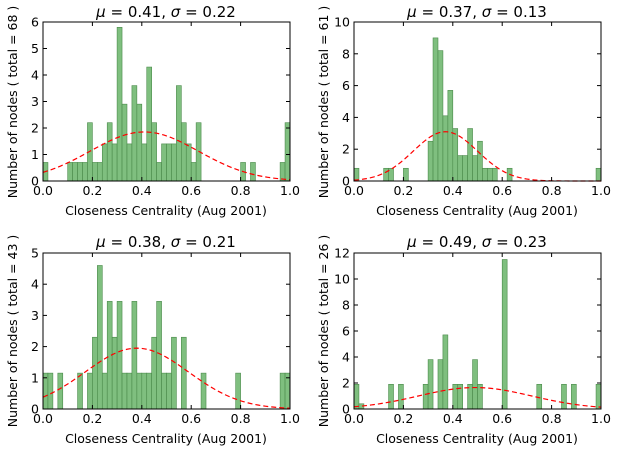  Describe the element at coordinates (323, 331) in the screenshot. I see `y-axis-label: Number of nodes ( total = 26 )` at that location.